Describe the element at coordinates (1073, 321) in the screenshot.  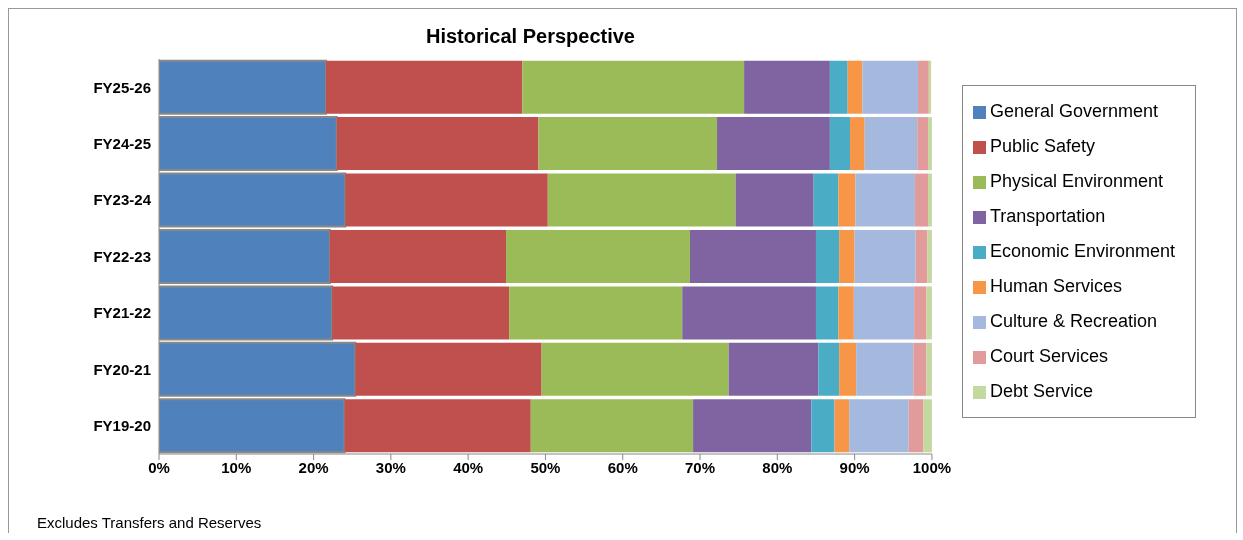
I see `legend-label: Culture & Recreation` at that location.